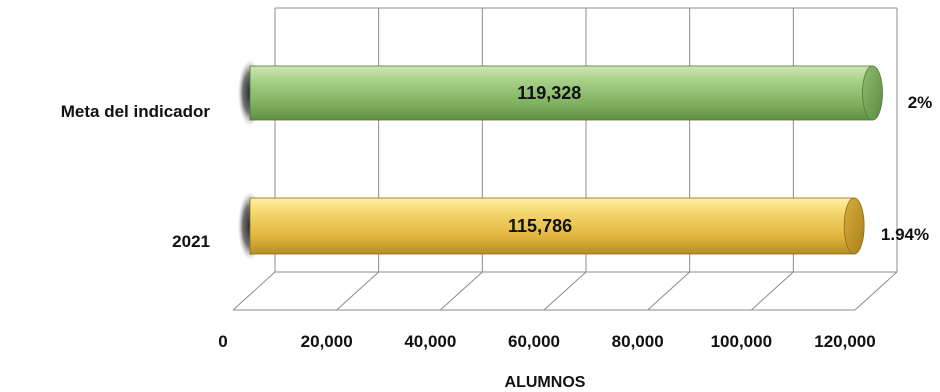  What do you see at coordinates (534, 341) in the screenshot?
I see `x-tick-label: 60,000` at bounding box center [534, 341].